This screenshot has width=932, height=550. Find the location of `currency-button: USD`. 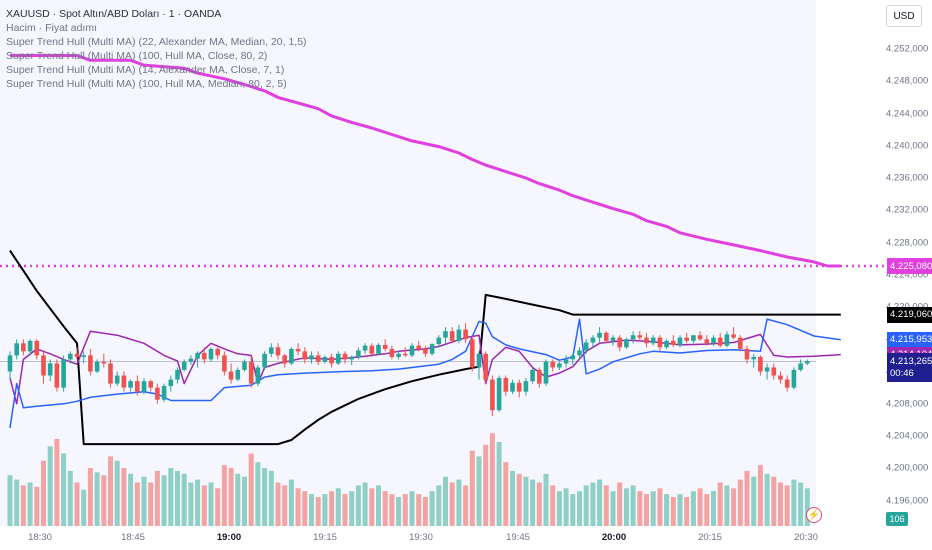

currency-button: USD is located at coordinates (904, 16).